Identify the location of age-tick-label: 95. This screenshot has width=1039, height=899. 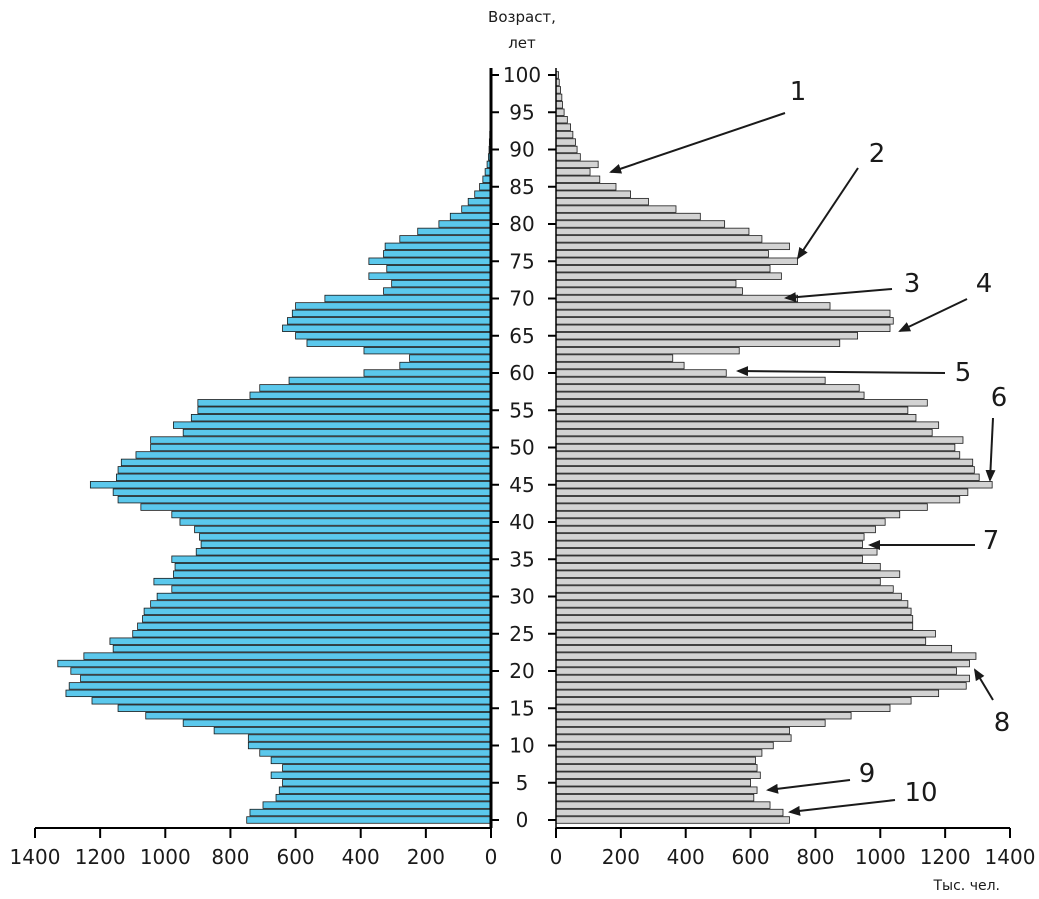
(521, 112).